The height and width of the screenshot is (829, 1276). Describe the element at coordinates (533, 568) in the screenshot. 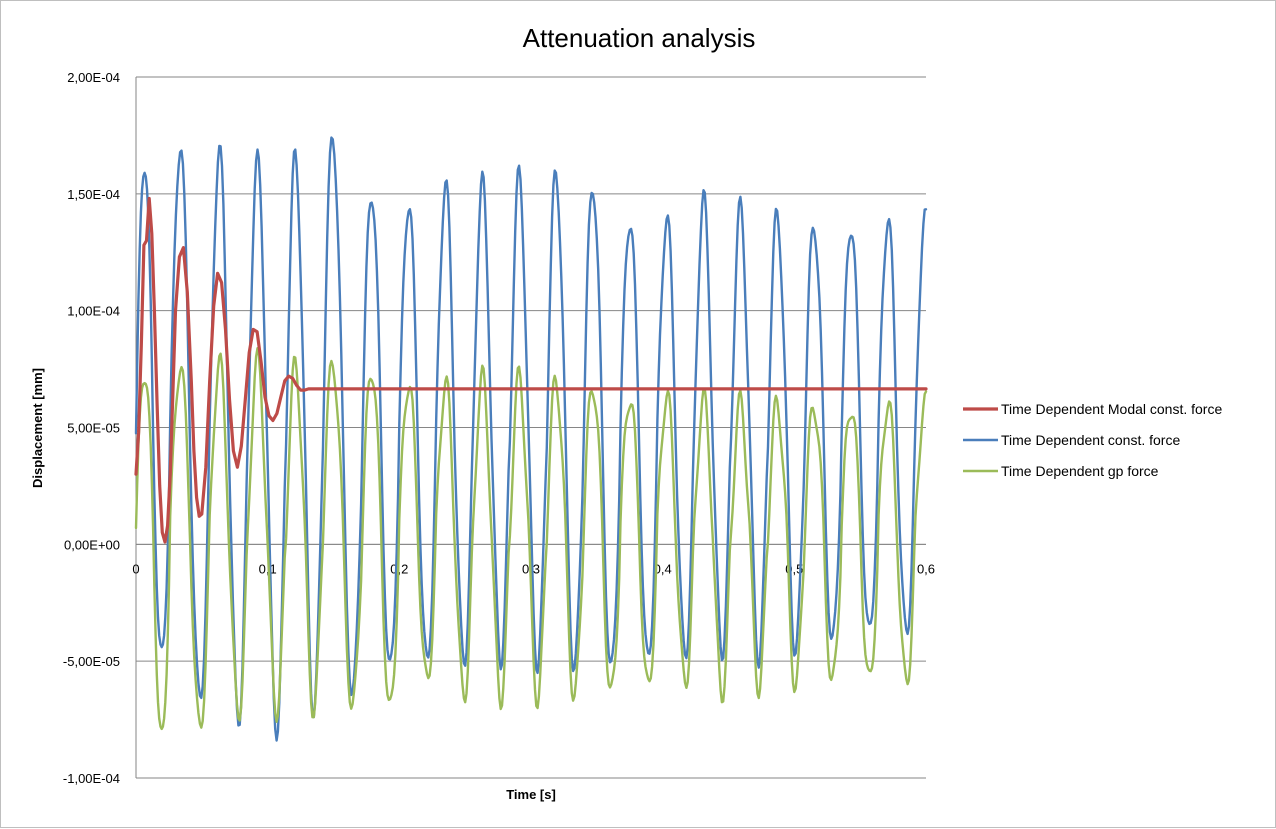

I see `x-axis-ticks: 0 0,1 0,2 0,3 0,4 0,5 0,6` at that location.